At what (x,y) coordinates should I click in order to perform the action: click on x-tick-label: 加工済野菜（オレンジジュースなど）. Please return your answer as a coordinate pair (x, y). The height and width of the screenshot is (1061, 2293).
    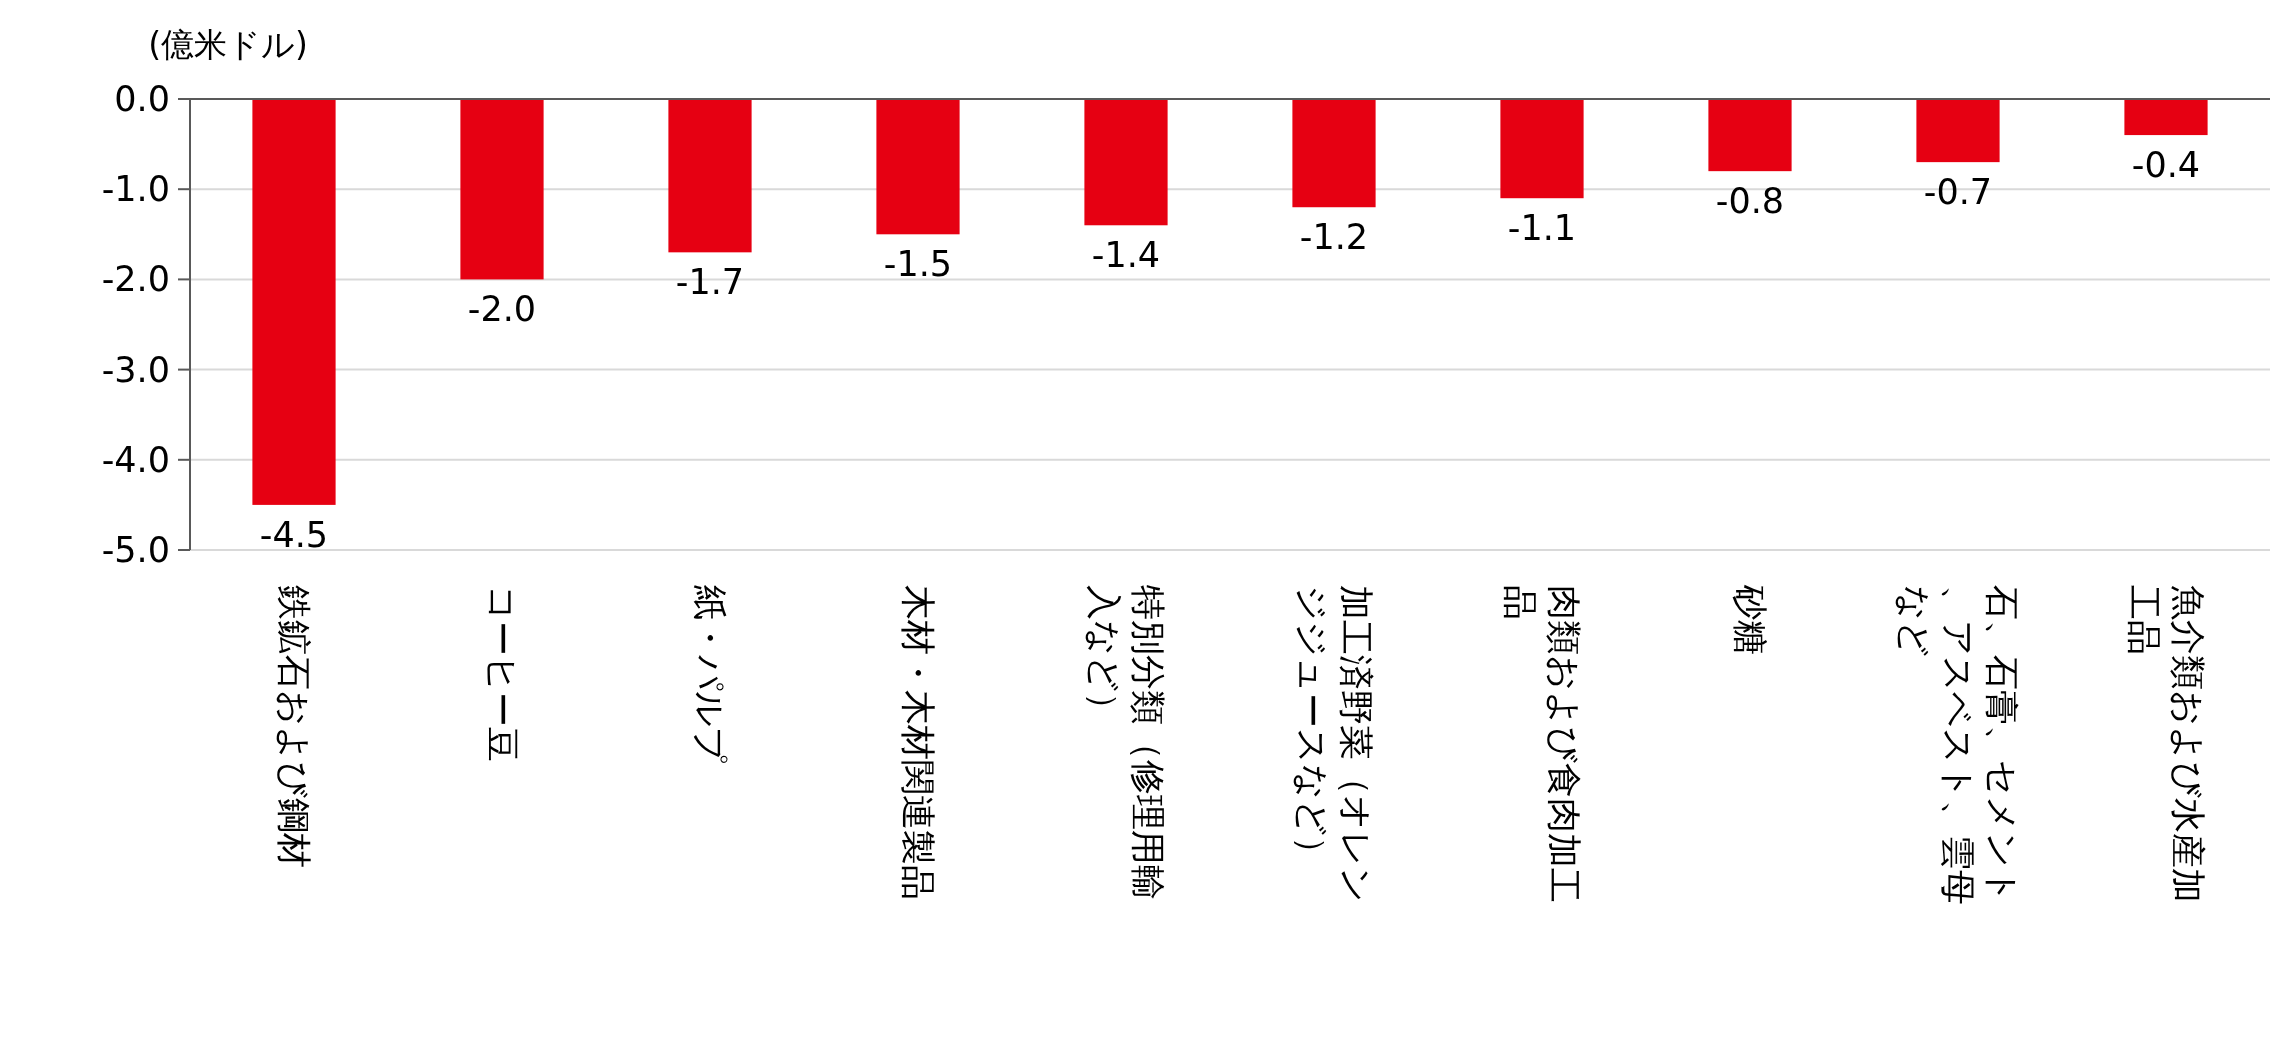
    Looking at the image, I should click on (1334, 744).